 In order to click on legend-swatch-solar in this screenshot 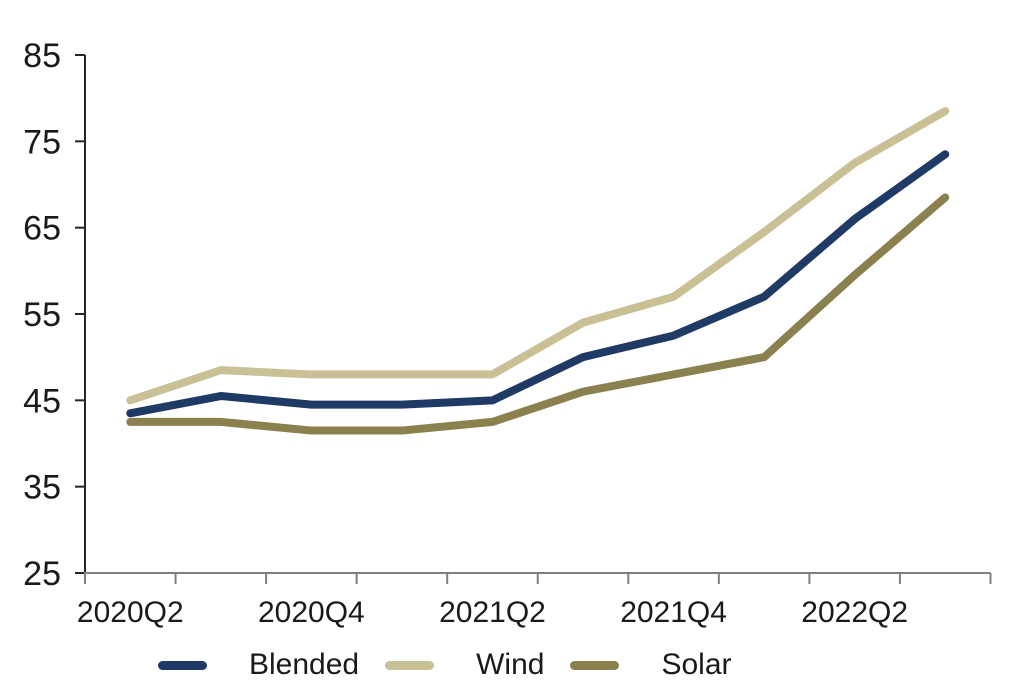, I will do `click(595, 665)`.